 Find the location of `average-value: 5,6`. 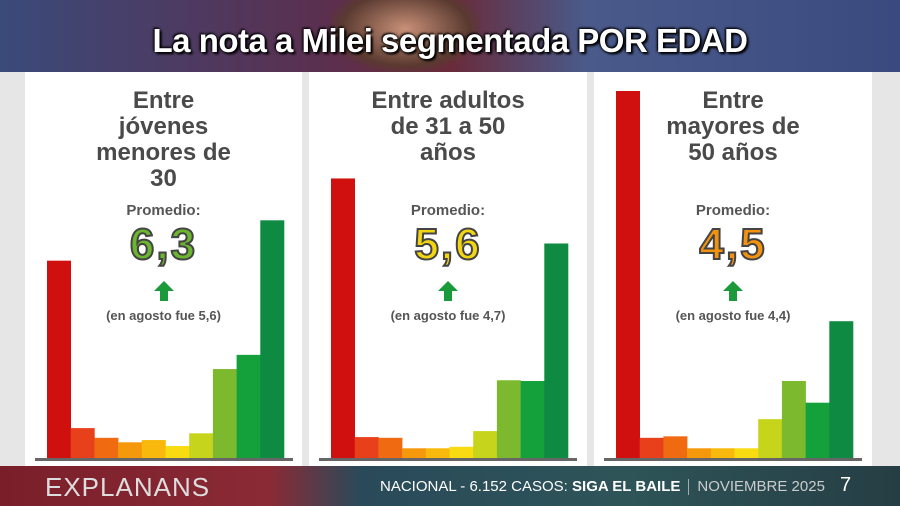

average-value: 5,6 is located at coordinates (447, 244).